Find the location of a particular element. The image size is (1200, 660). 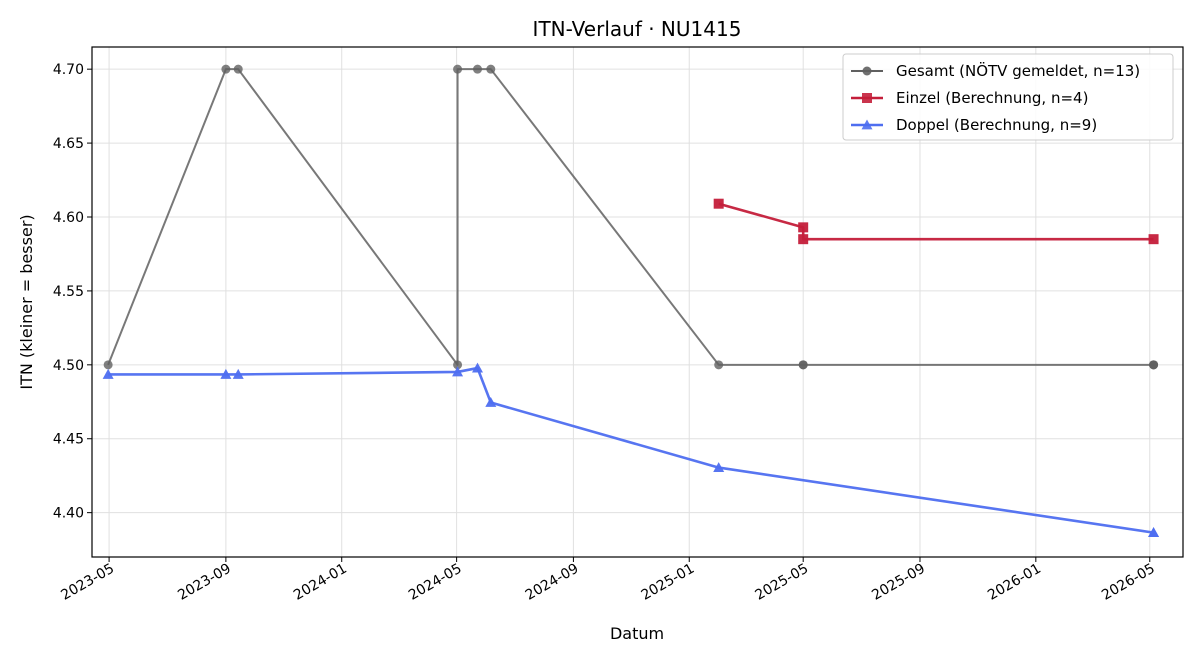

chart-title: ITN-Verlauf · NU1415 is located at coordinates (637, 29).